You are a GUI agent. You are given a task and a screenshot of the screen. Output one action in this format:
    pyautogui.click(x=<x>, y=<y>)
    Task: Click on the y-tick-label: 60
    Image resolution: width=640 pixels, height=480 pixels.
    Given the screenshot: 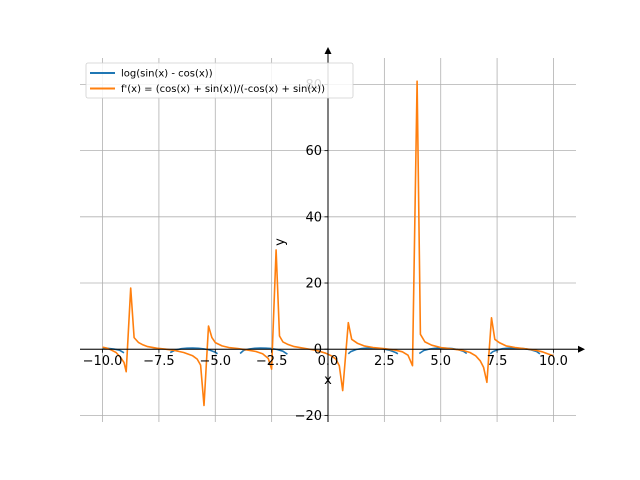 What is the action you would take?
    pyautogui.click(x=313, y=151)
    